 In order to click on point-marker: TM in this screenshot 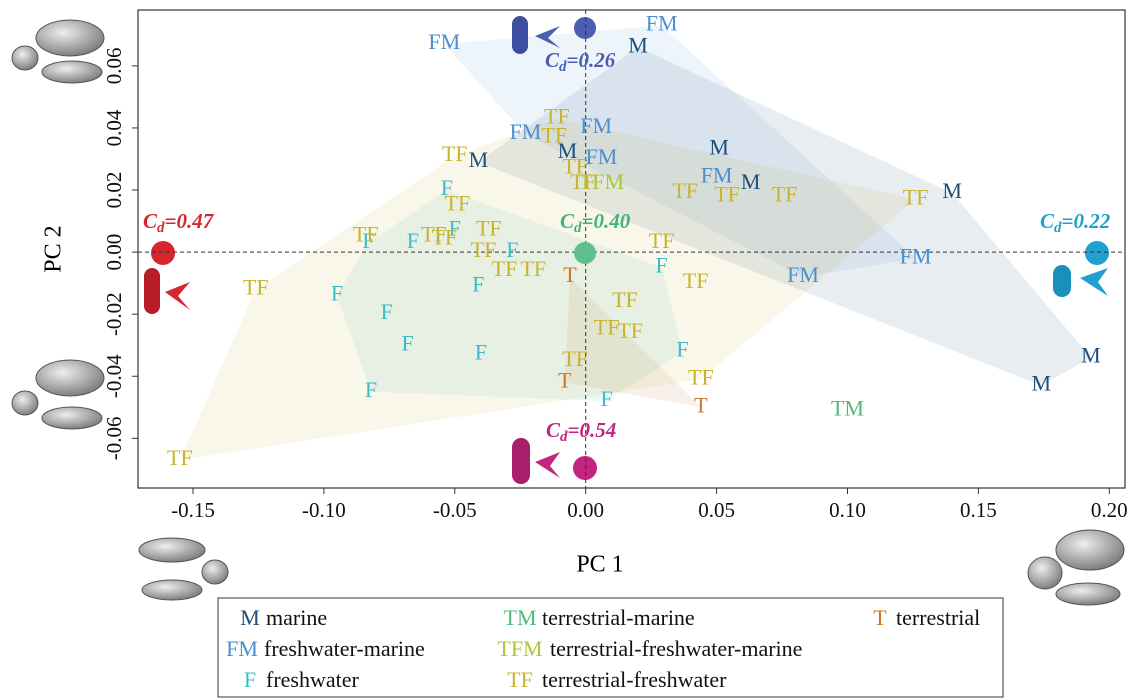, I will do `click(847, 407)`.